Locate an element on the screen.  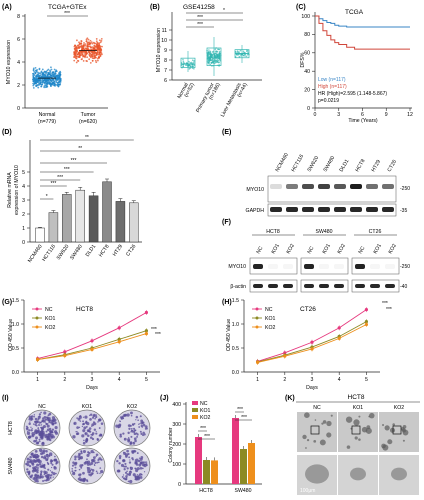
panel-a-ytick-label: 2 is located at coordinates (18, 86).